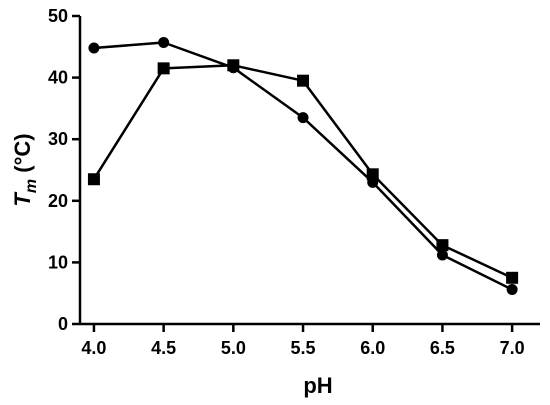 Image resolution: width=550 pixels, height=405 pixels. I want to click on y-tick-label: 10, so click(58, 262).